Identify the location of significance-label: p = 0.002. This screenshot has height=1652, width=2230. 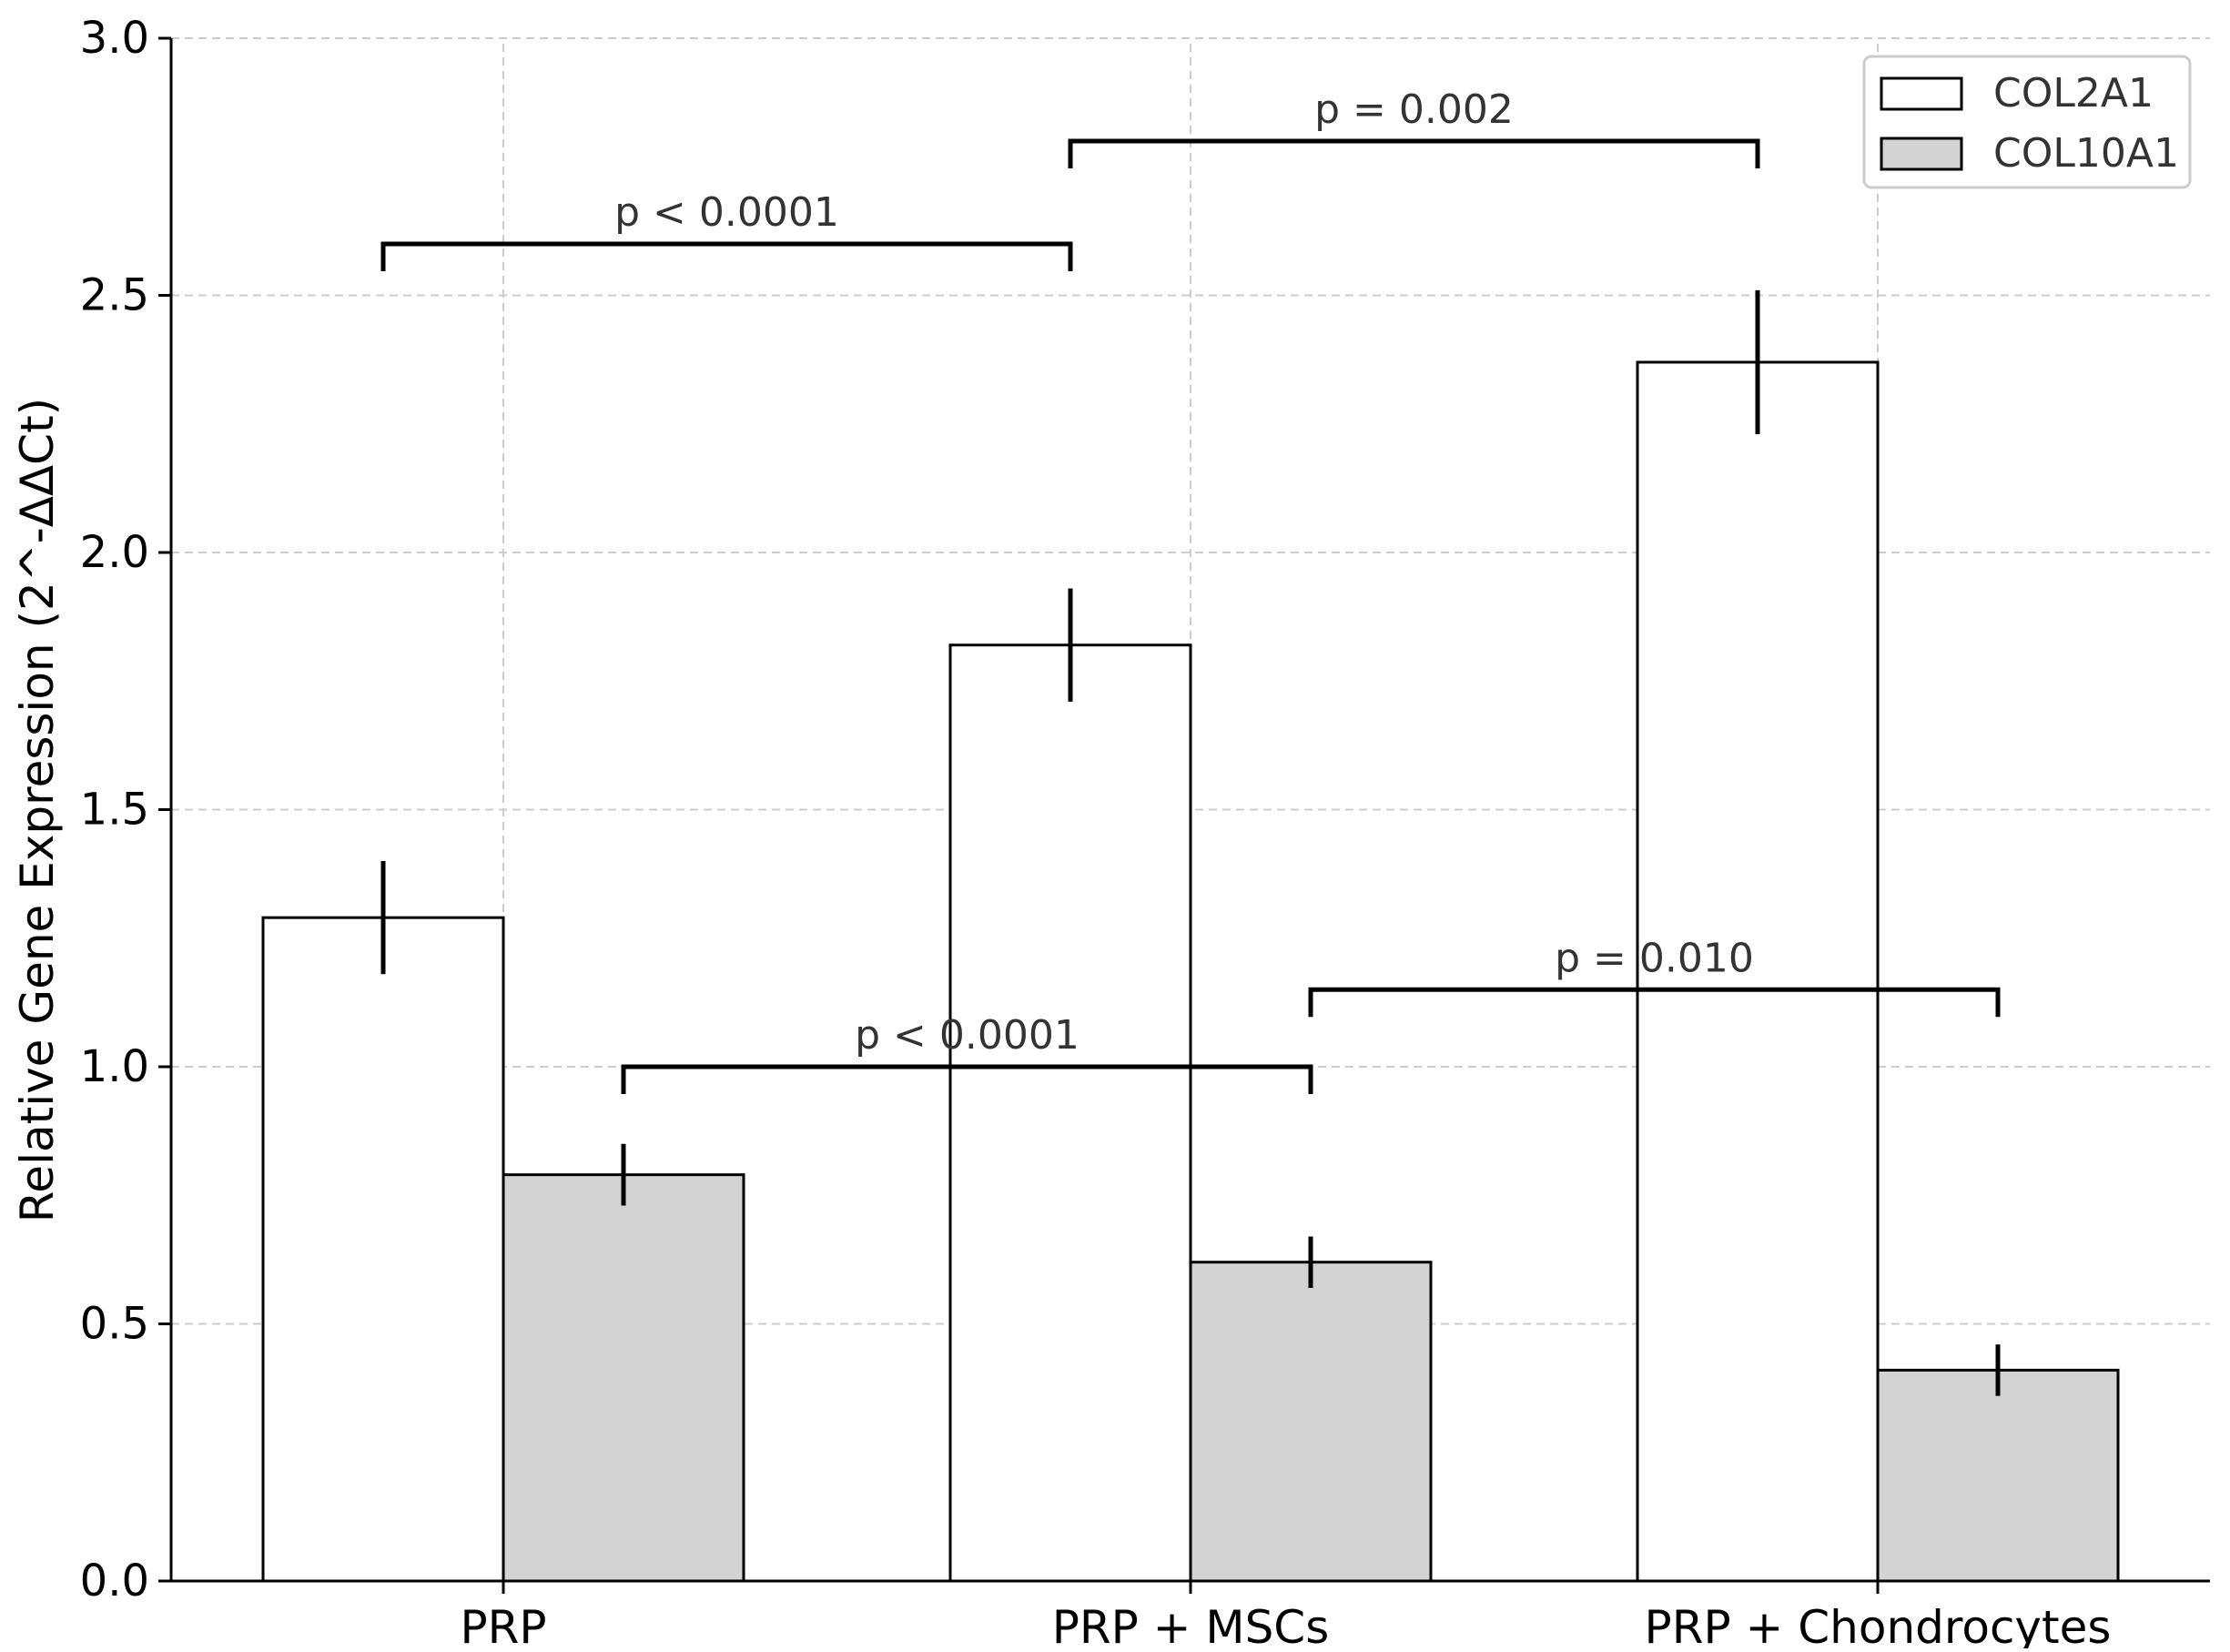
(1414, 110).